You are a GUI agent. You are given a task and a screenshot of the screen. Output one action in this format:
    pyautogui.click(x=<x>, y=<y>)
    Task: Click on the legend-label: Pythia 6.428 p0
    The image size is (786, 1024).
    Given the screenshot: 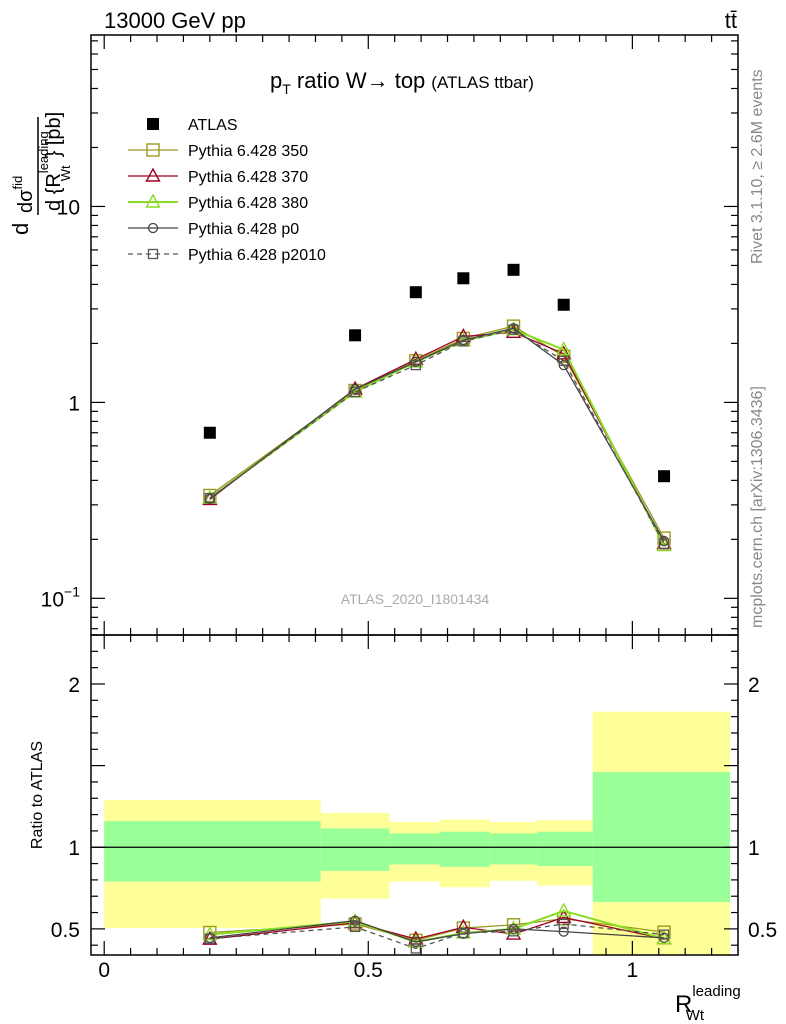 What is the action you would take?
    pyautogui.click(x=243, y=229)
    